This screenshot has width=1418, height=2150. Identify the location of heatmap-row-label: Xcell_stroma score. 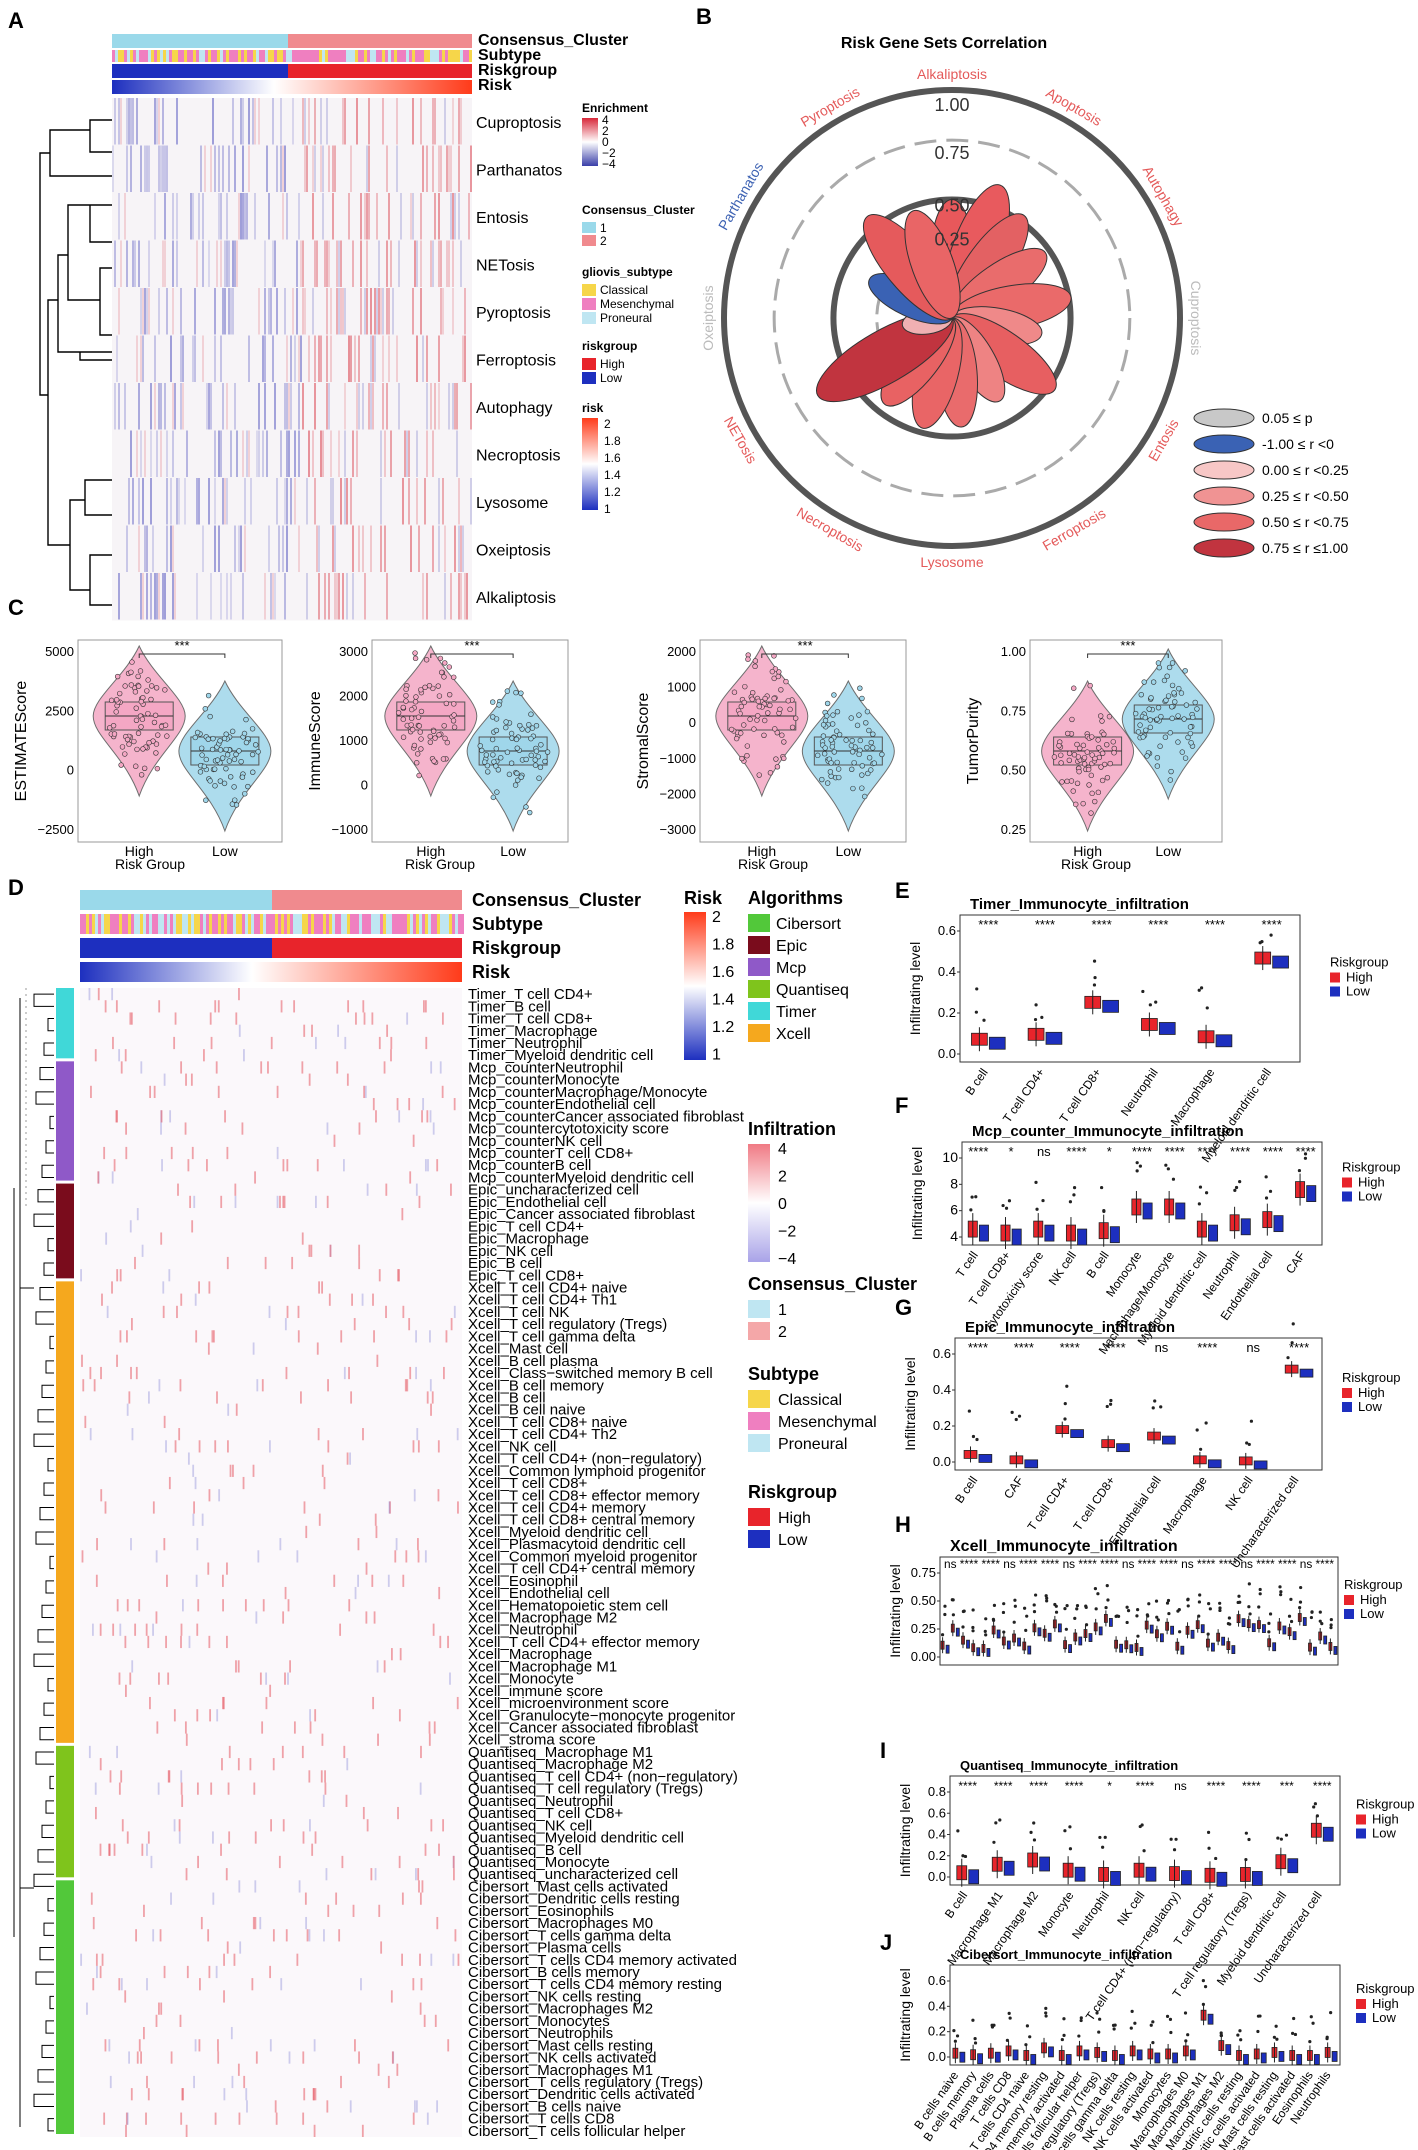
(532, 1740).